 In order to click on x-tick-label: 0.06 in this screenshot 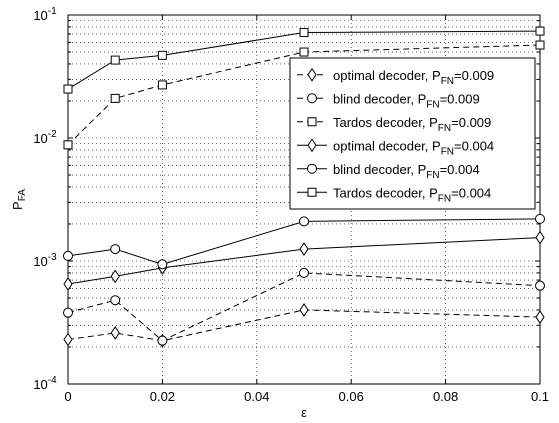, I will do `click(351, 396)`.